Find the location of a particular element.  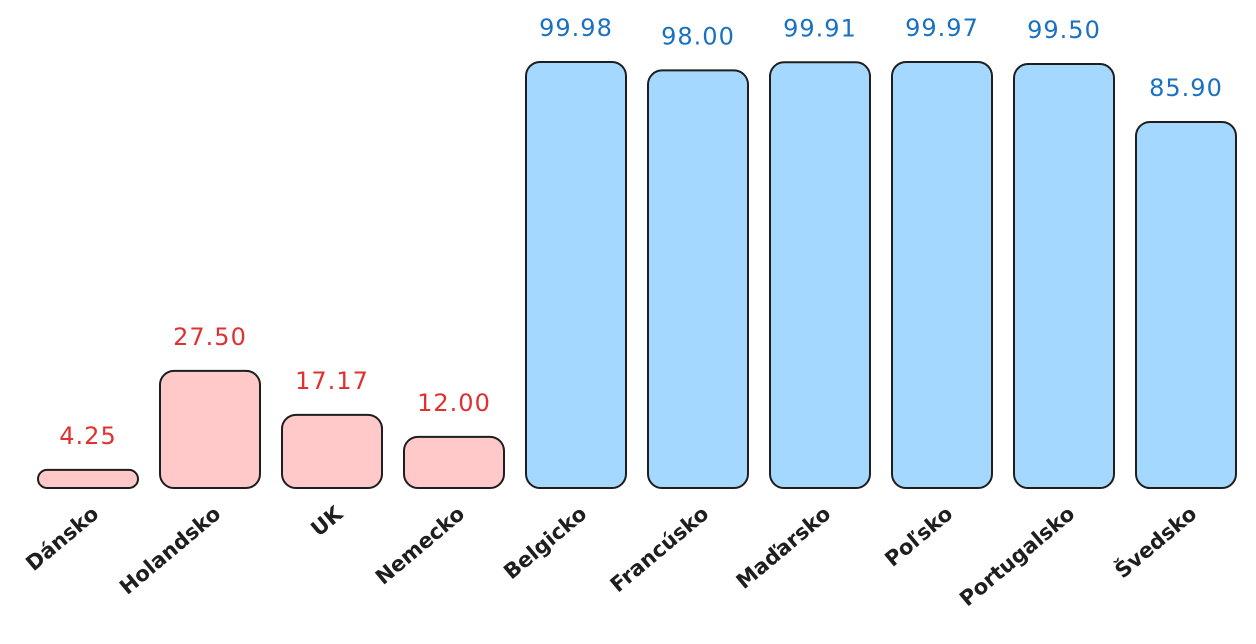

value-label: 12.00 is located at coordinates (454, 403).